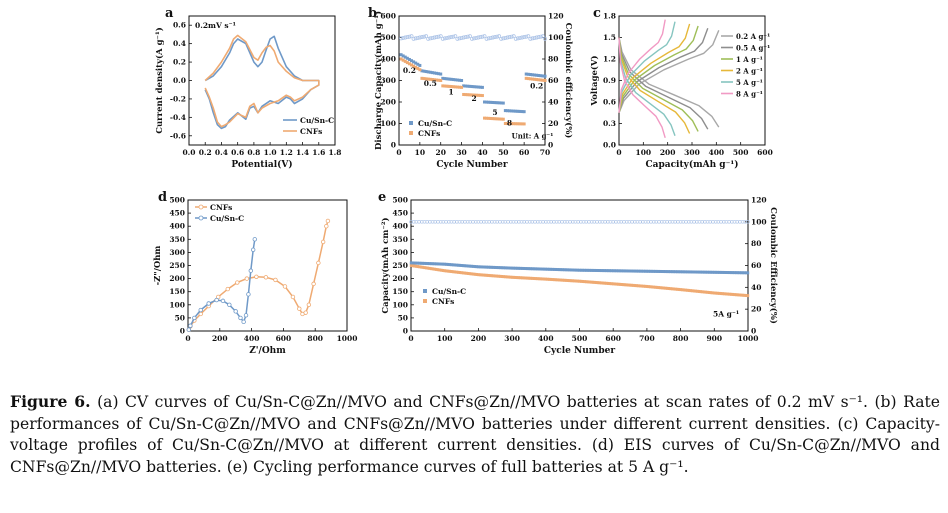  I want to click on panel-e-y2tick-label: 20, so click(756, 309).